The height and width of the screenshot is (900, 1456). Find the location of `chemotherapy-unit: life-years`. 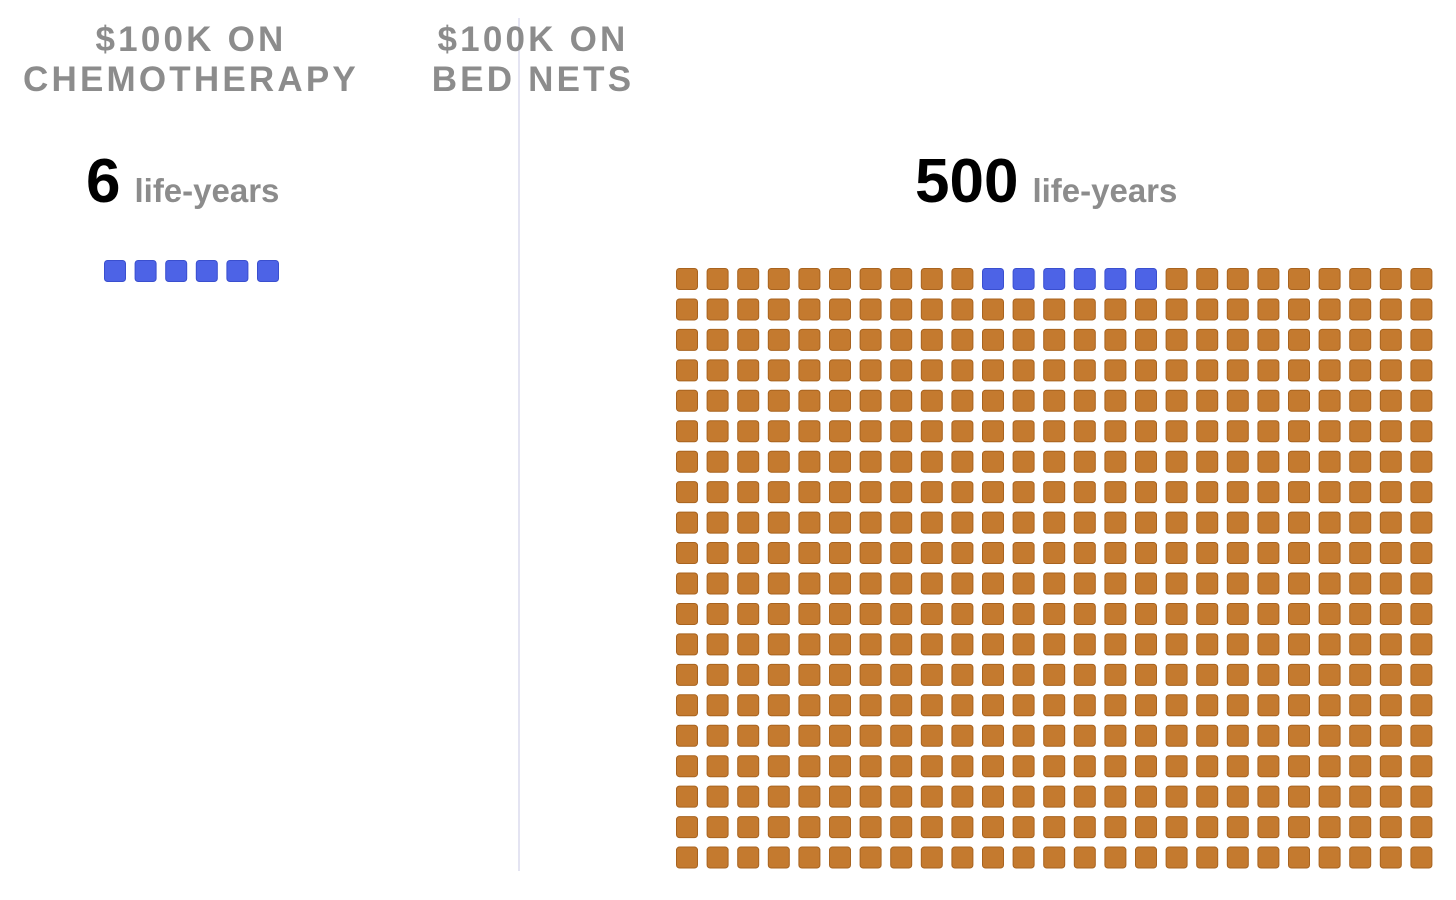

chemotherapy-unit: life-years is located at coordinates (207, 190).